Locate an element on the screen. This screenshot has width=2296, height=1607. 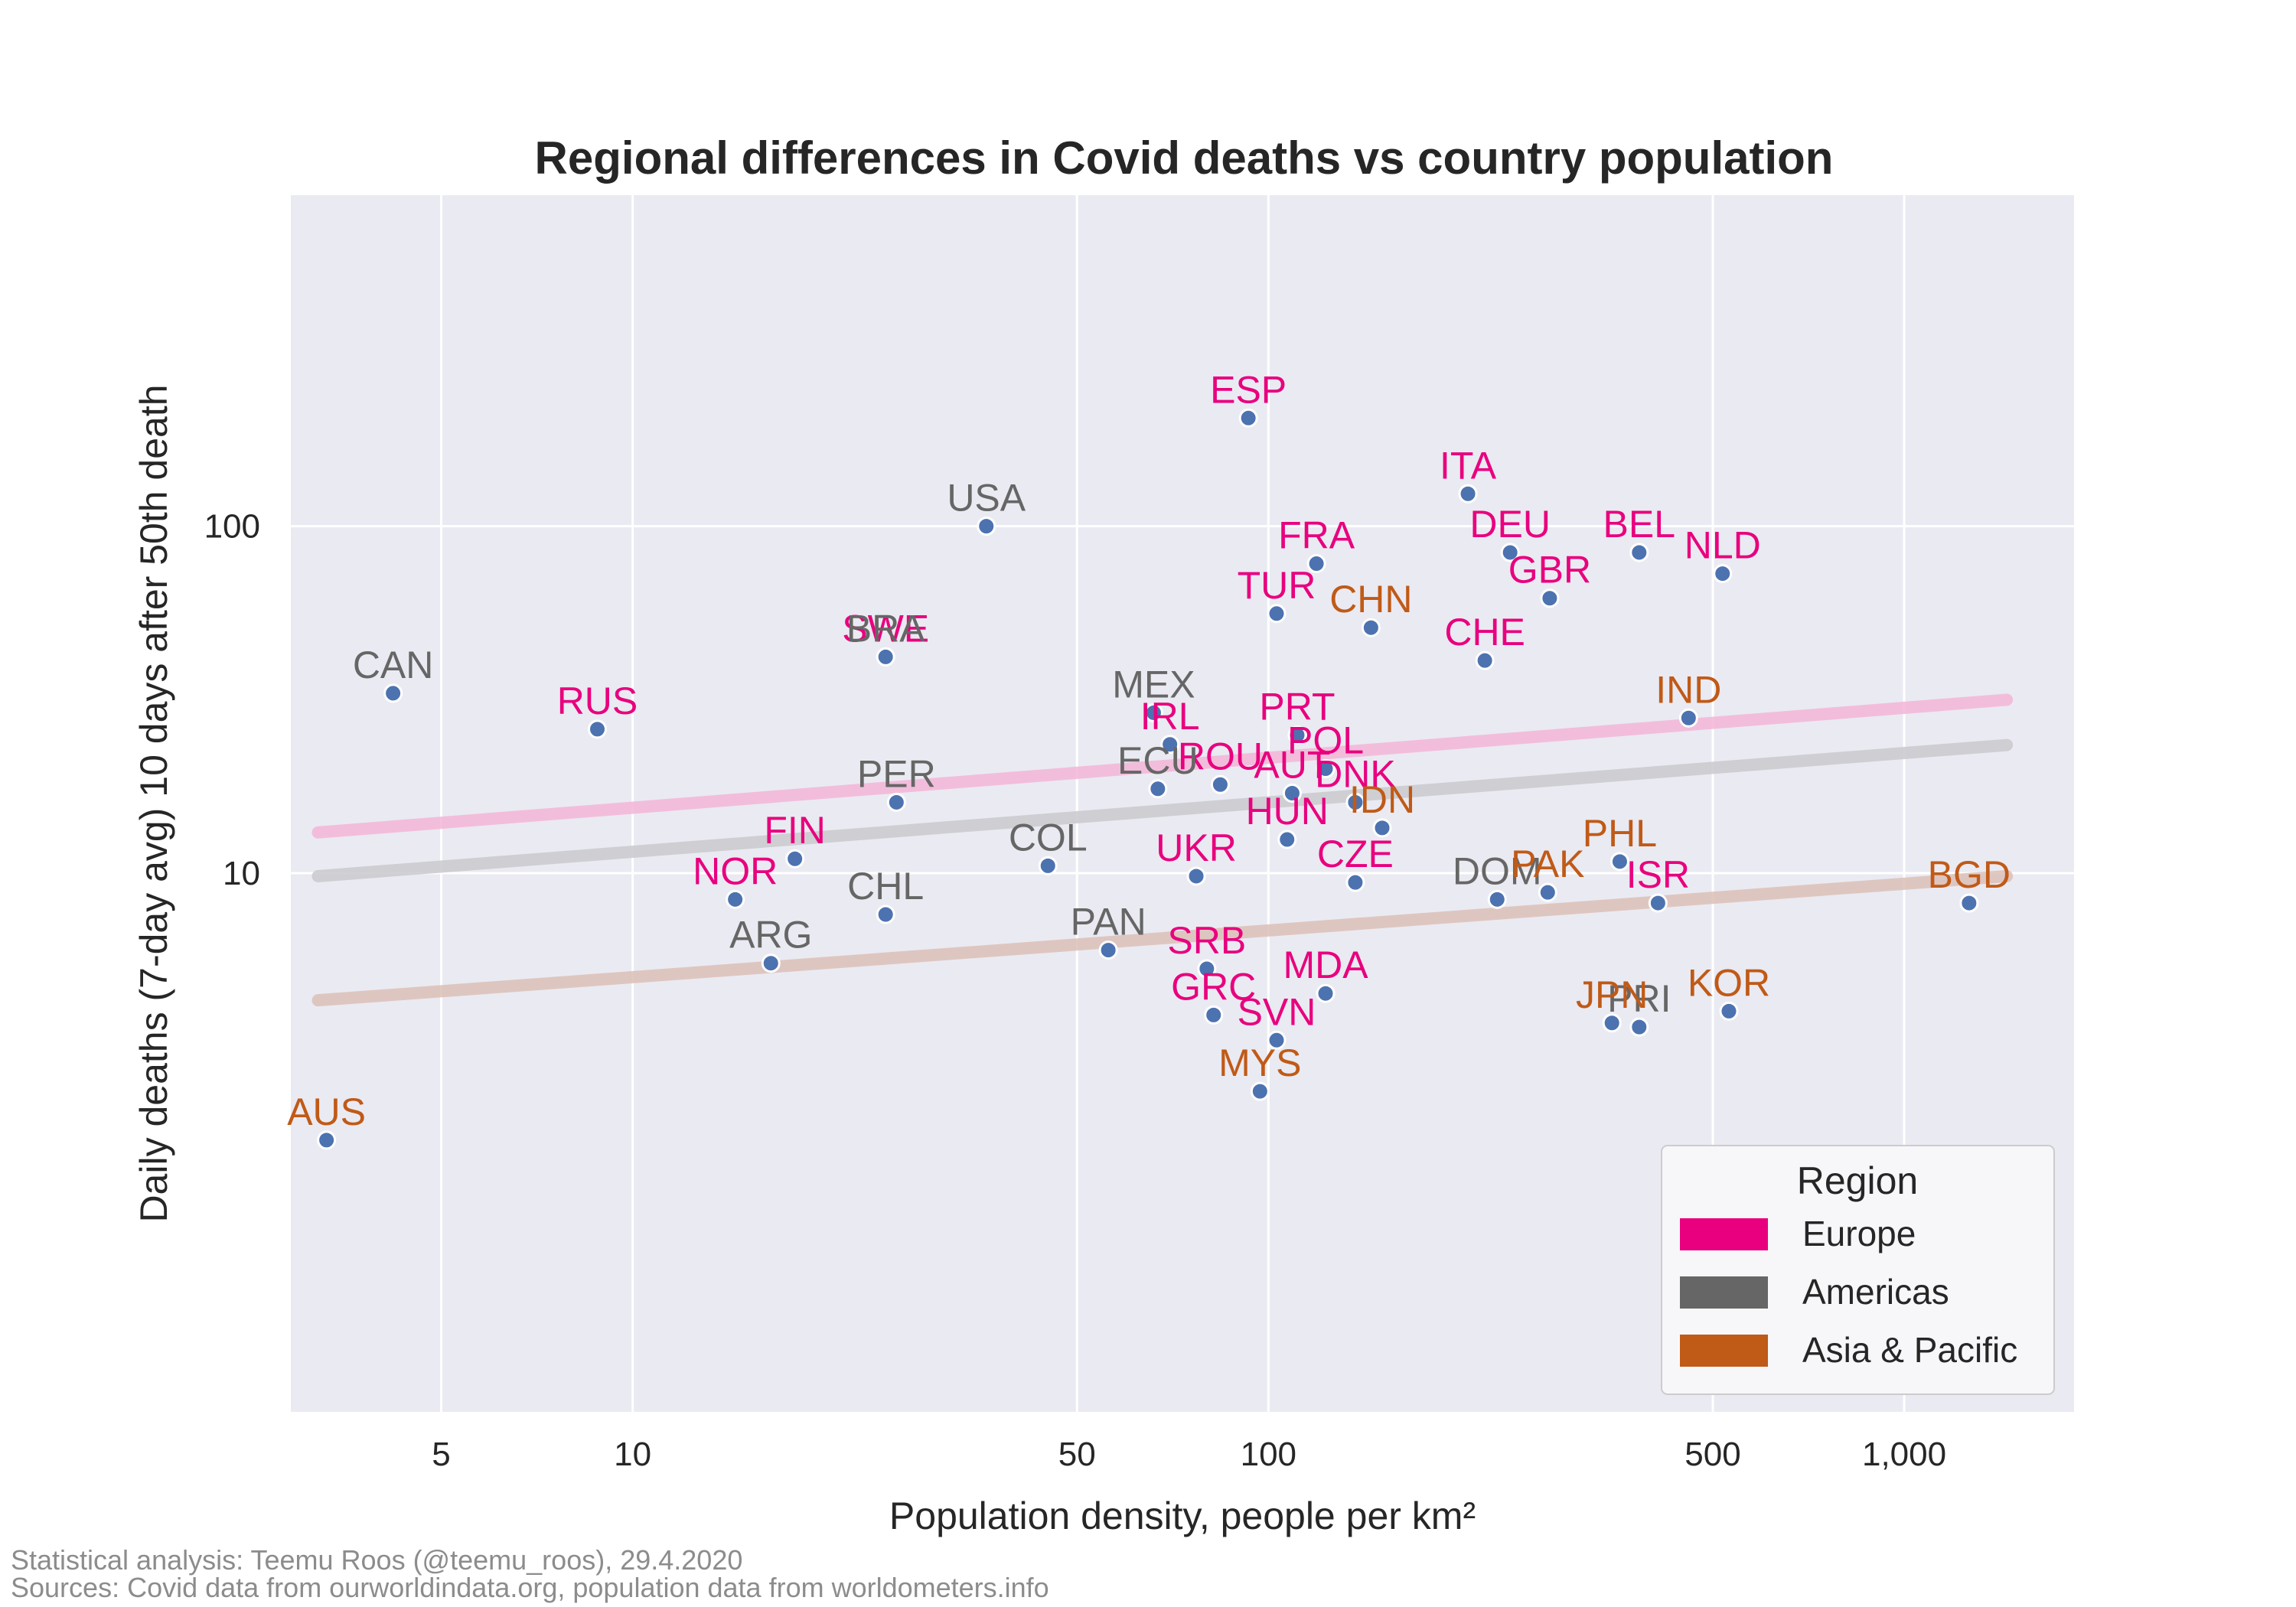
point-label: NOR is located at coordinates (735, 870).